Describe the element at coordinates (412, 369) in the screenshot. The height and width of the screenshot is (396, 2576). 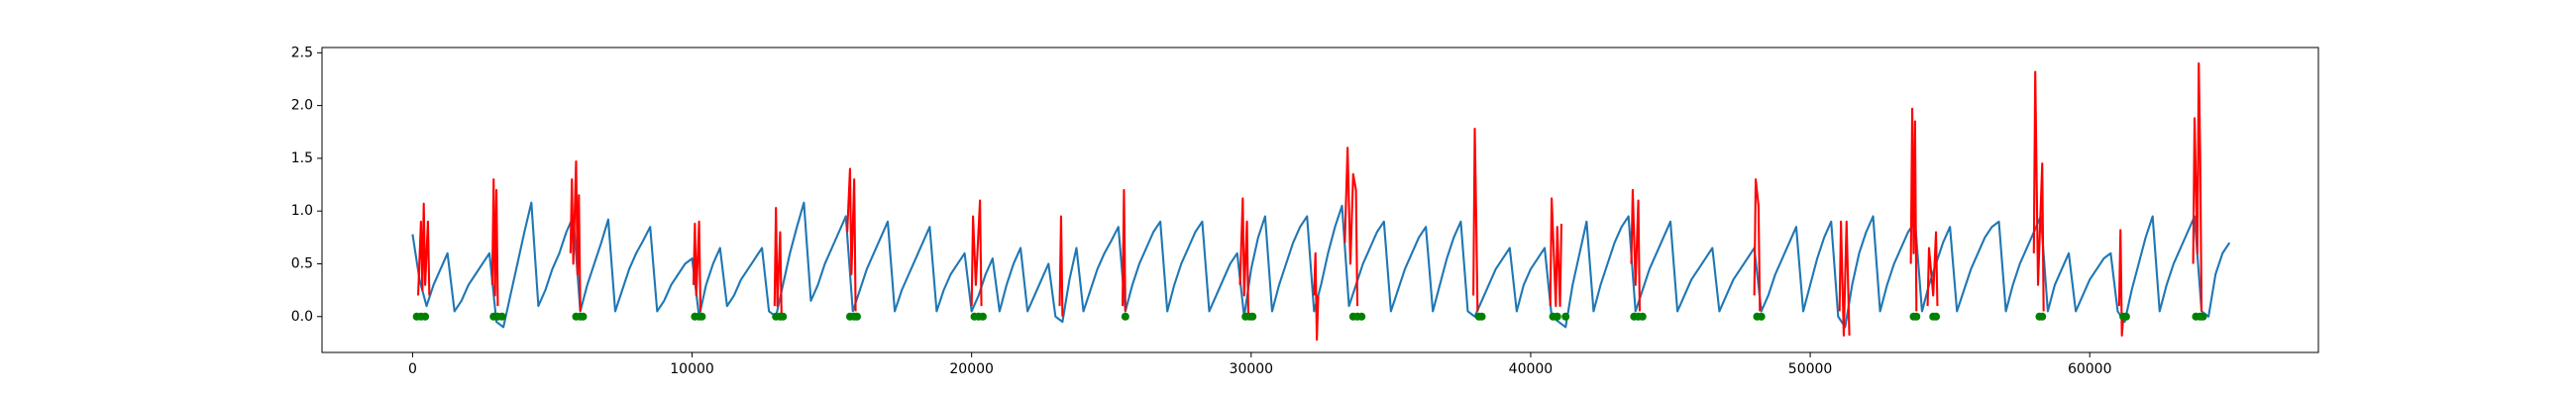
I see `x-tick-label: 0` at that location.